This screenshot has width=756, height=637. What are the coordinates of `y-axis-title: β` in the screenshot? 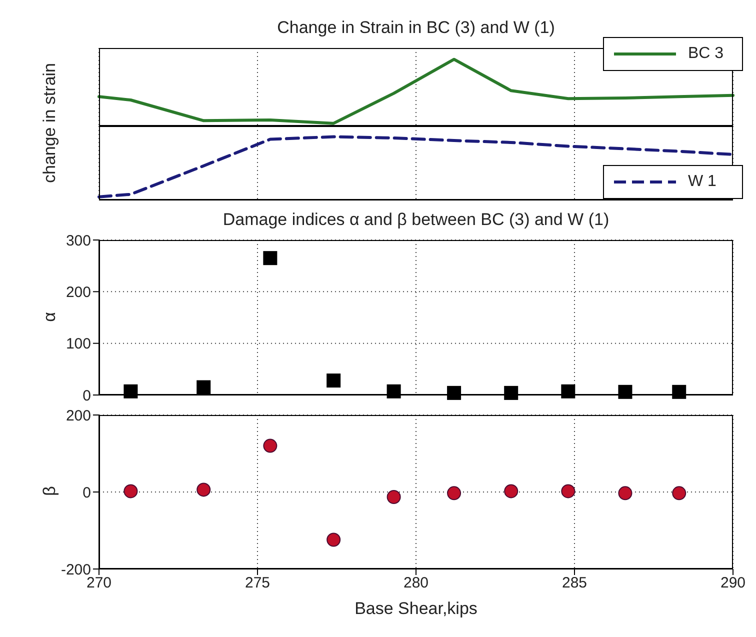 It's located at (50, 491).